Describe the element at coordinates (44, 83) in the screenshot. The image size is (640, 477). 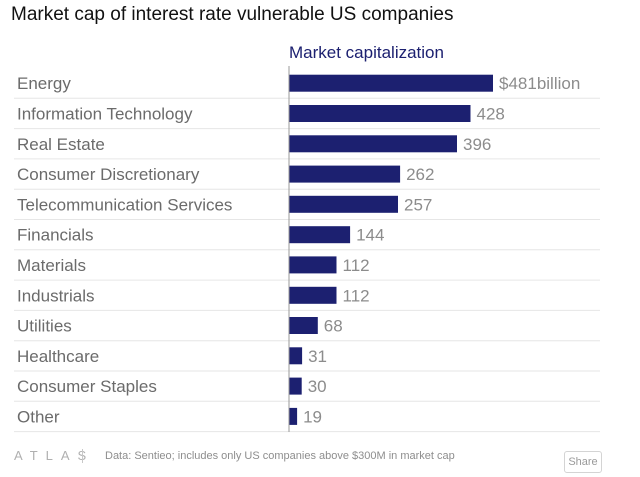
I see `category-label: Energy` at that location.